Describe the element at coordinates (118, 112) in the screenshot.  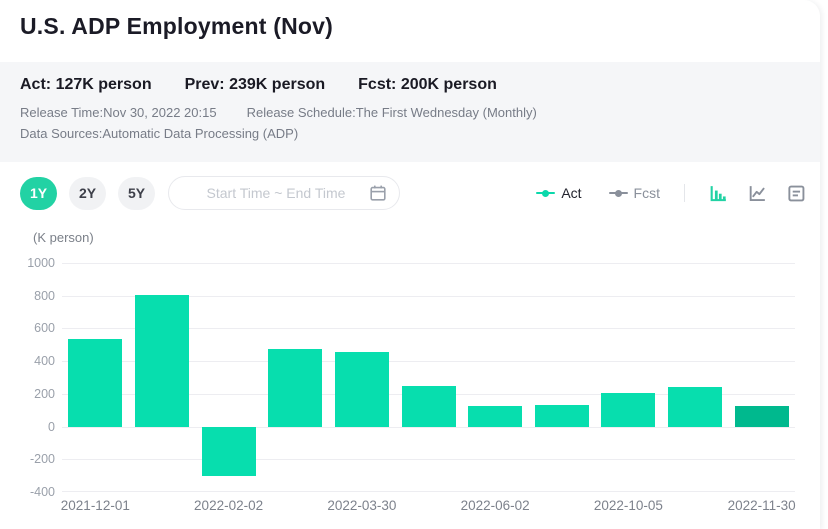
I see `release-time: Release Time:Nov 30, 2022 20:15` at that location.